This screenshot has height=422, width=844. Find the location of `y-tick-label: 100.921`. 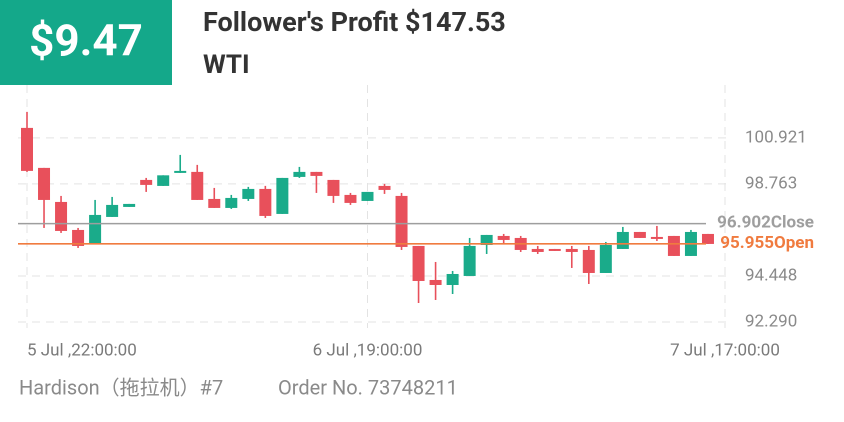

y-tick-label: 100.921 is located at coordinates (776, 137).